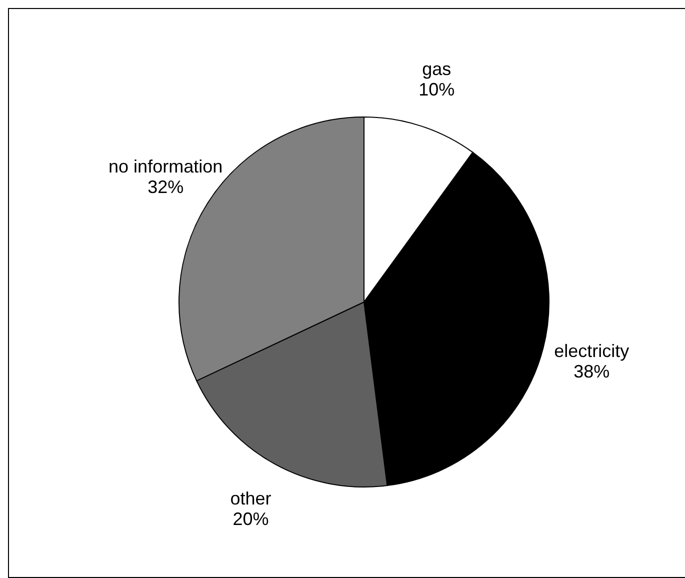 Image resolution: width=685 pixels, height=578 pixels. Describe the element at coordinates (436, 90) in the screenshot. I see `data-label: 10%` at that location.